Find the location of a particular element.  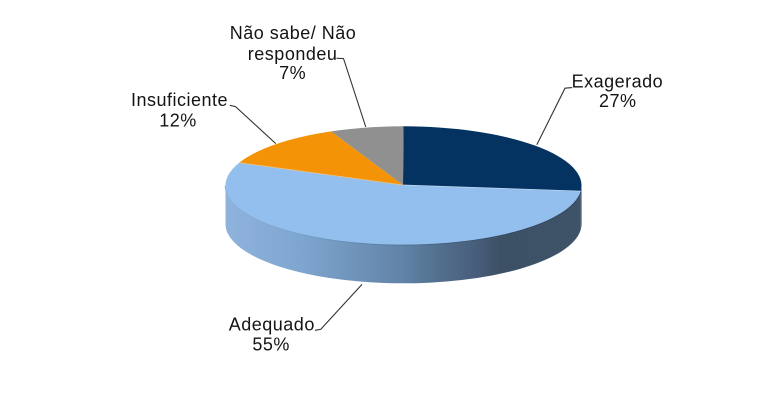

svg-text: Exagerado is located at coordinates (618, 81).